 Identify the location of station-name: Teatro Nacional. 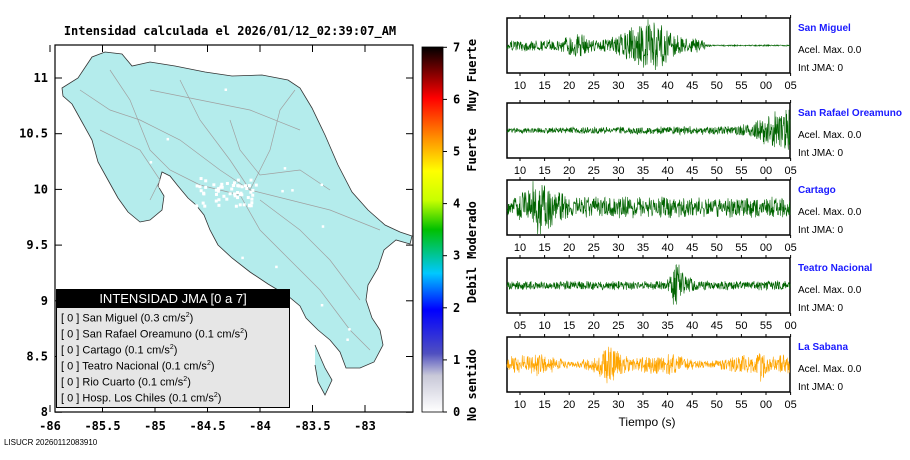
(835, 268).